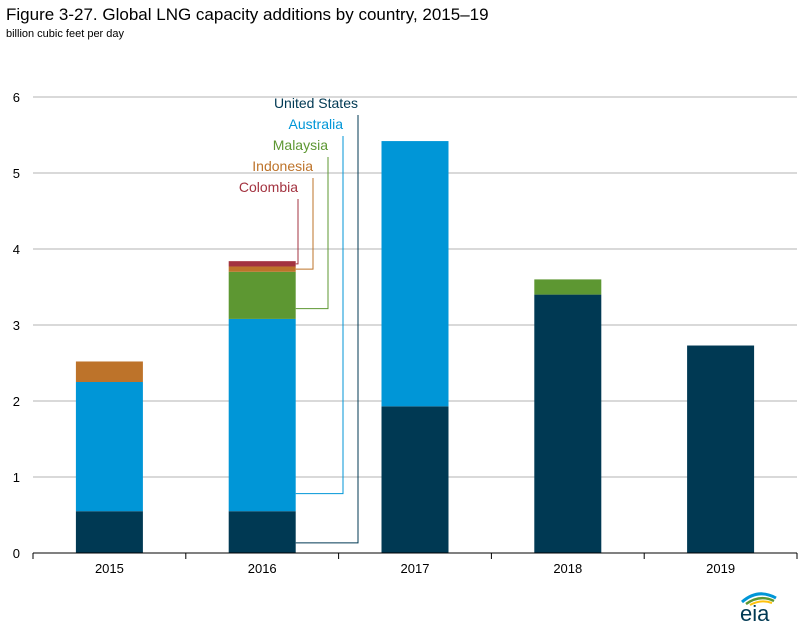 The height and width of the screenshot is (629, 800). What do you see at coordinates (319, 315) in the screenshot?
I see `leader-line-australia` at bounding box center [319, 315].